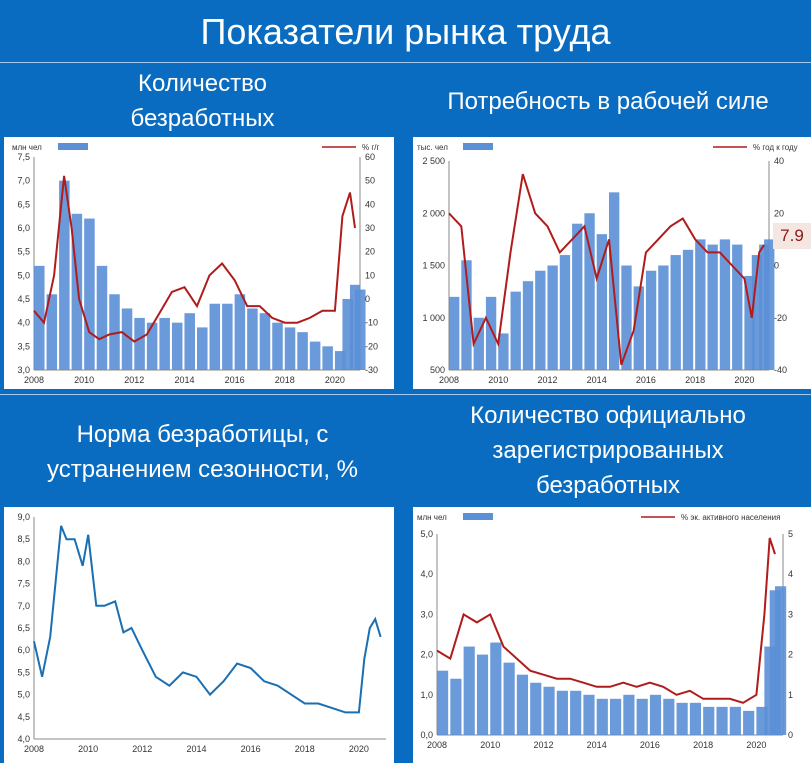 This screenshot has height=763, width=811. I want to click on legend-left-label: млн чел, so click(27, 147).